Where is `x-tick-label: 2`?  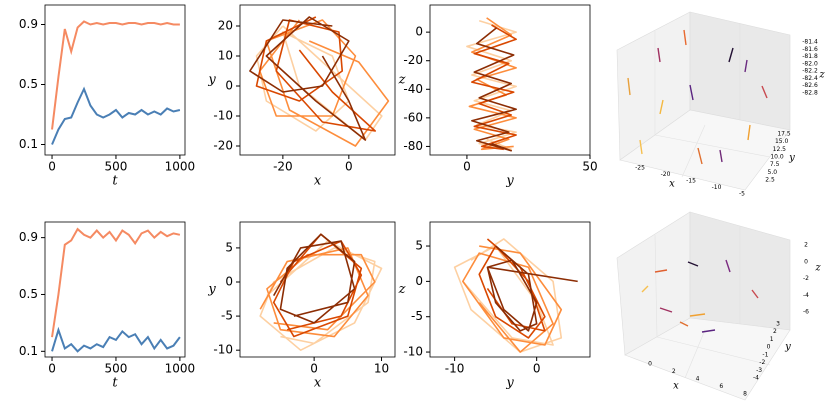 x-tick-label: 2 is located at coordinates (674, 371).